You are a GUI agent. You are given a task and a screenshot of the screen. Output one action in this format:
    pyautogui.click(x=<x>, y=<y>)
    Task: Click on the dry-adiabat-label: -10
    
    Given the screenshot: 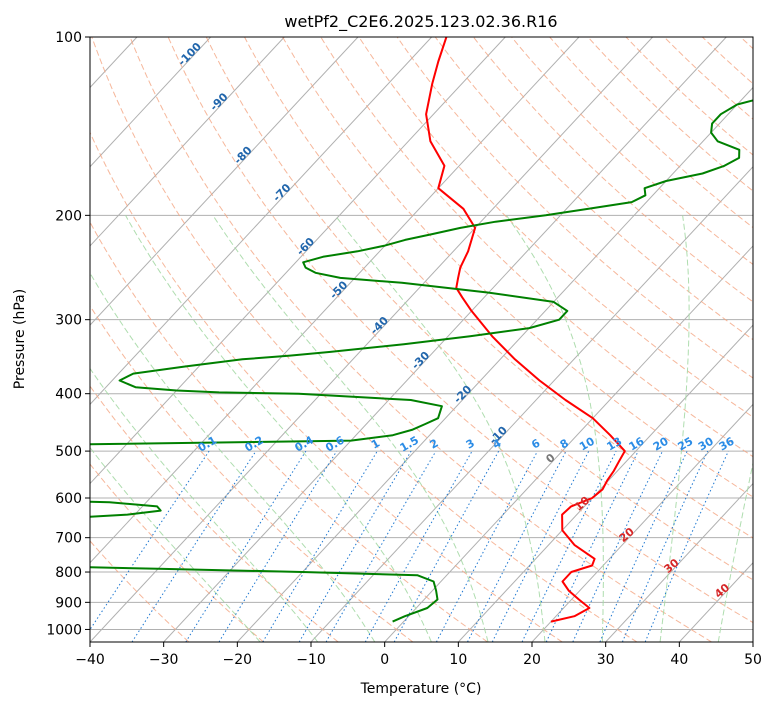 What is the action you would take?
    pyautogui.click(x=498, y=435)
    